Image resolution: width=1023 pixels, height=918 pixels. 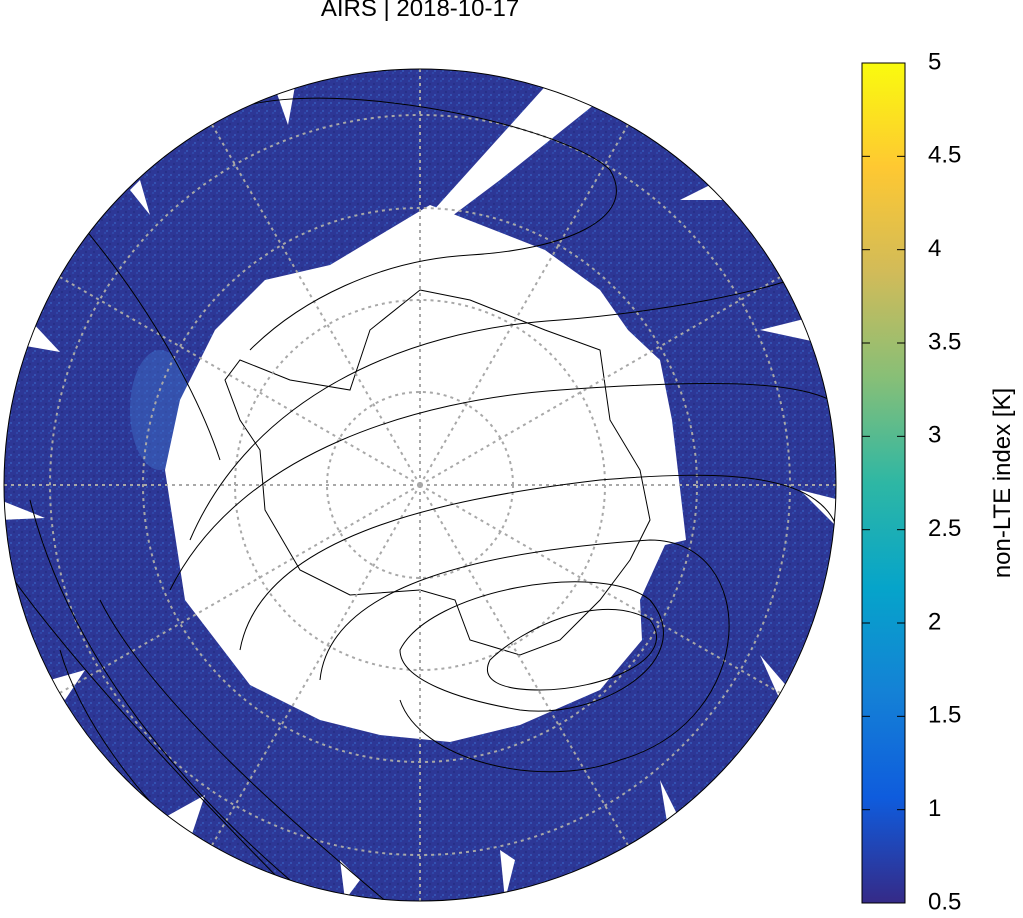 I want to click on colorbar-tick-label: 5, so click(x=934, y=61).